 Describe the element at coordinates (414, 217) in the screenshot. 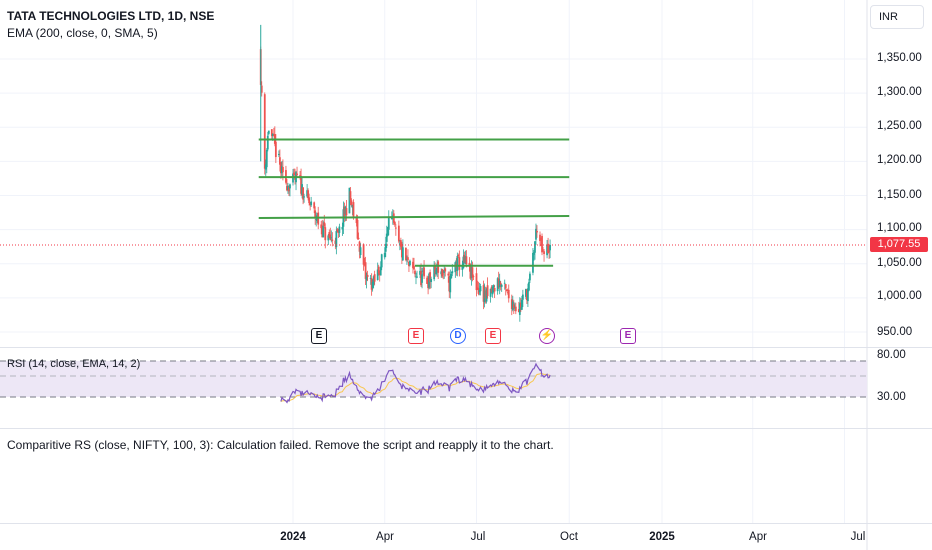

I see `horizontal-level-line` at that location.